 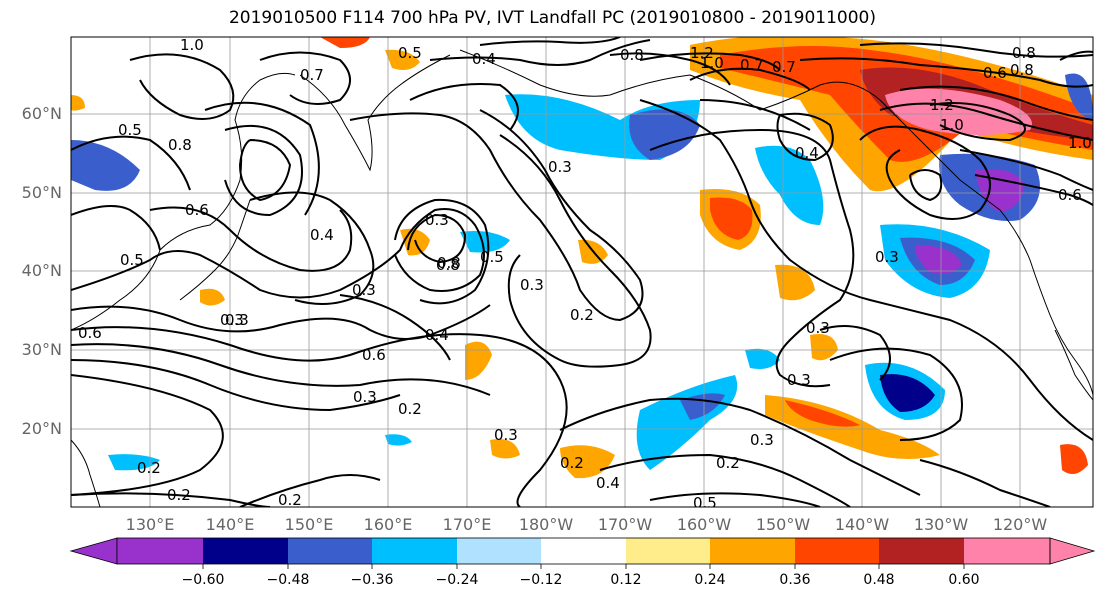 What do you see at coordinates (134, 462) in the screenshot?
I see `negative-anomaly-west-15n` at bounding box center [134, 462].